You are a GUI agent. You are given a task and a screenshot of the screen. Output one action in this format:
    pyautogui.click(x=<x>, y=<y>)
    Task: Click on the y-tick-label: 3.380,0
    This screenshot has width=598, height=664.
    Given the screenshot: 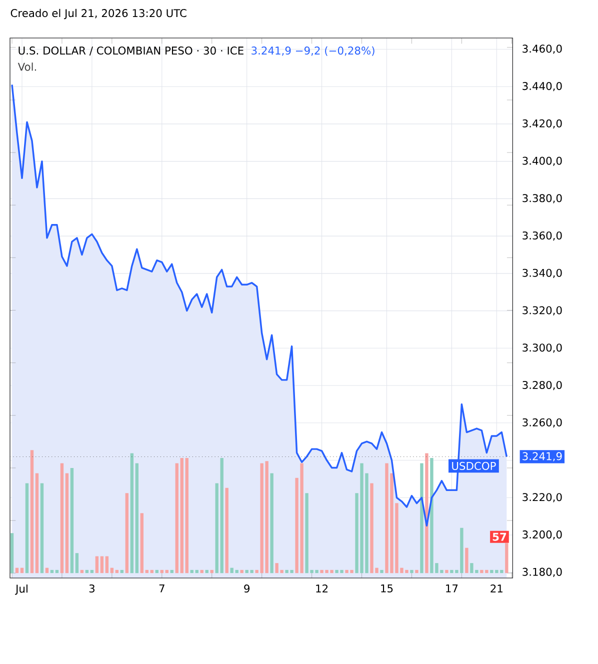 What is the action you would take?
    pyautogui.click(x=542, y=199)
    